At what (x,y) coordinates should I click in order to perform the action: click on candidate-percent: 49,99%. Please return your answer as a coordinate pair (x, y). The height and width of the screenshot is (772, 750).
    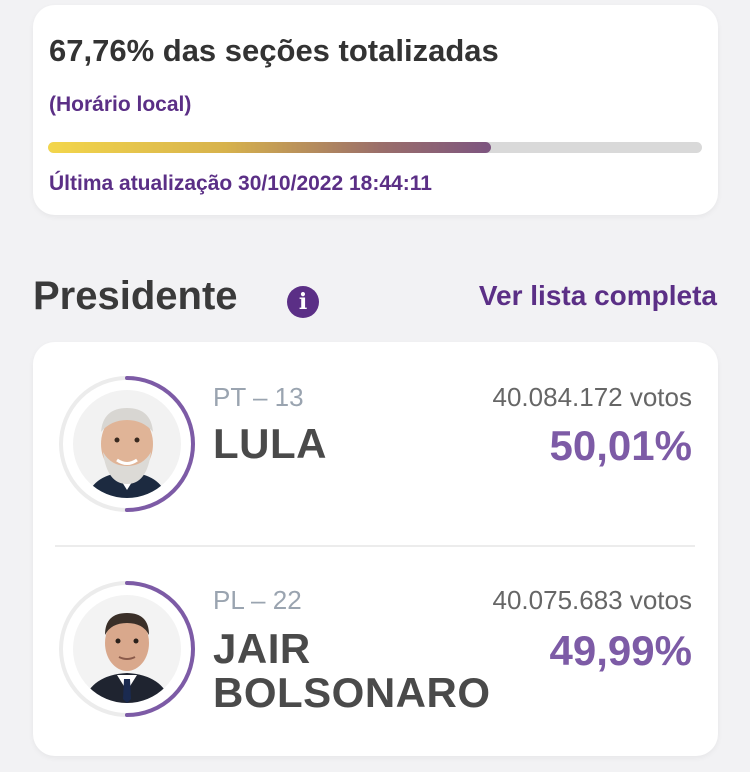
    Looking at the image, I should click on (620, 650).